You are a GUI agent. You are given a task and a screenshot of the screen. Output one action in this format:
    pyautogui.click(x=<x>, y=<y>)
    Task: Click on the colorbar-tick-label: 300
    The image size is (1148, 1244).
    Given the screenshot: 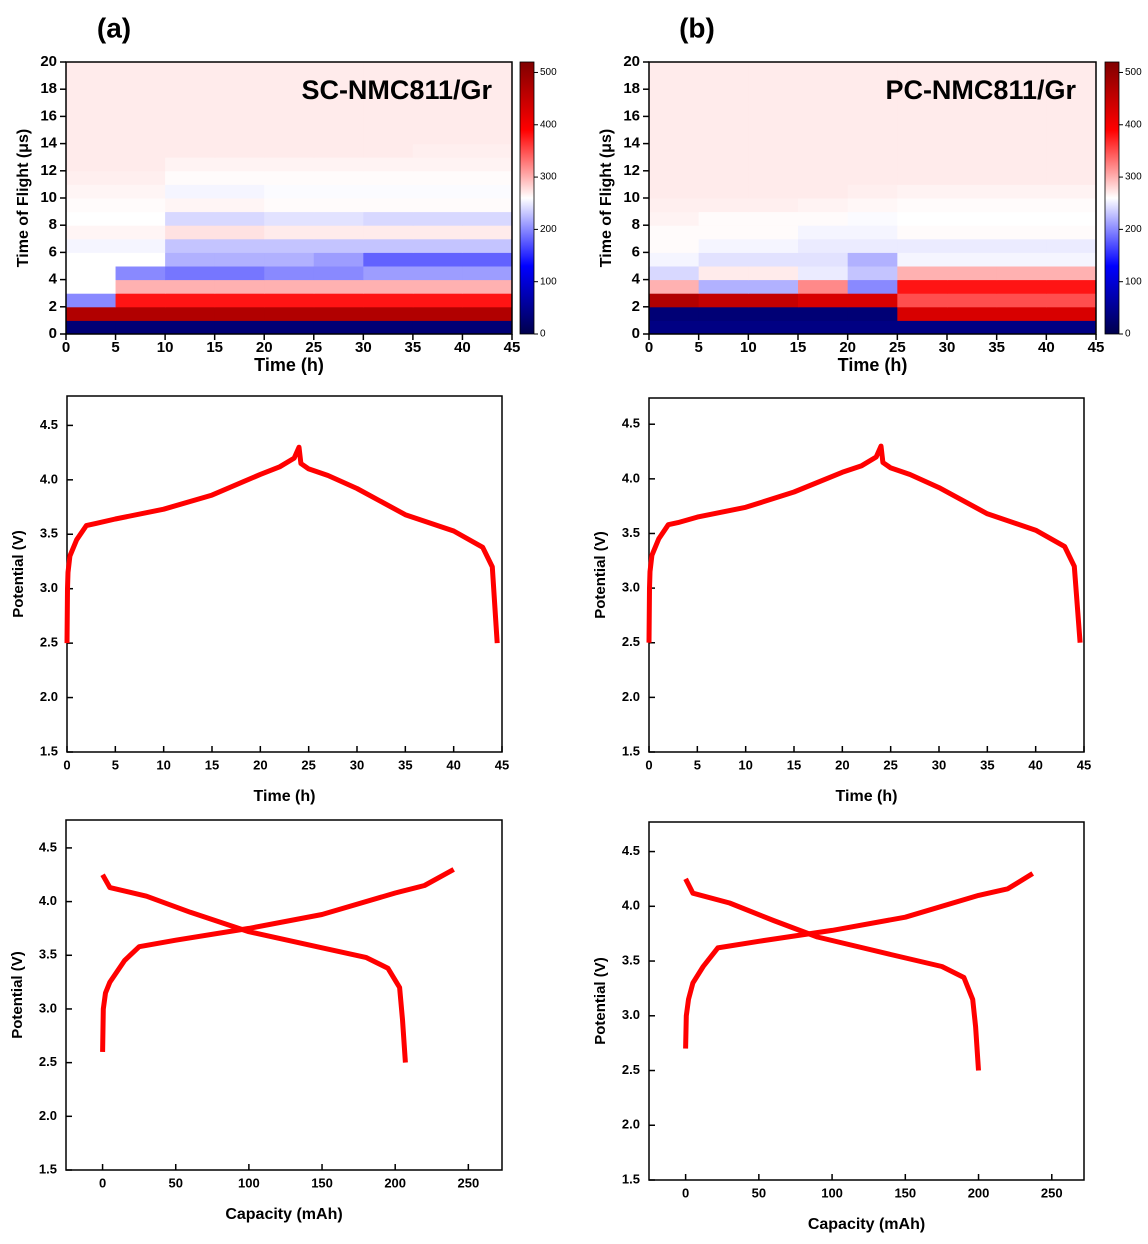 What is the action you would take?
    pyautogui.click(x=548, y=177)
    